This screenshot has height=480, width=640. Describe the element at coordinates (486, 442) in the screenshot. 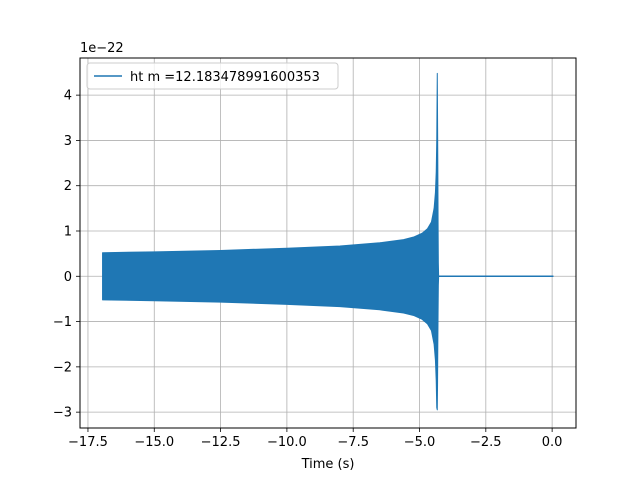

I see `x-tick-label: −2.5` at that location.